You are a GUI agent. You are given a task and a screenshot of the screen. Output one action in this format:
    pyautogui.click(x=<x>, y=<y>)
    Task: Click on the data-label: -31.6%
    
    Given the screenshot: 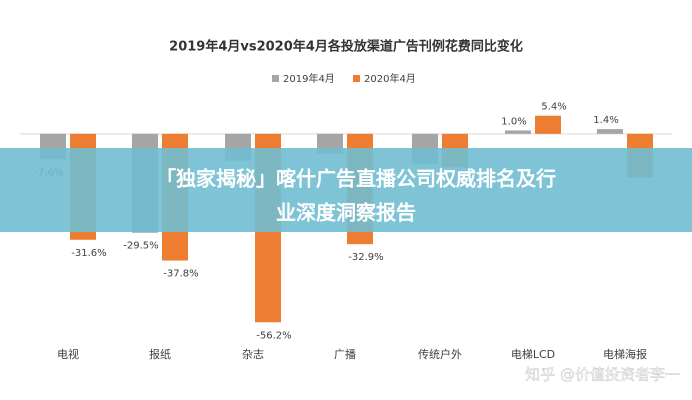 What is the action you would take?
    pyautogui.click(x=88, y=253)
    